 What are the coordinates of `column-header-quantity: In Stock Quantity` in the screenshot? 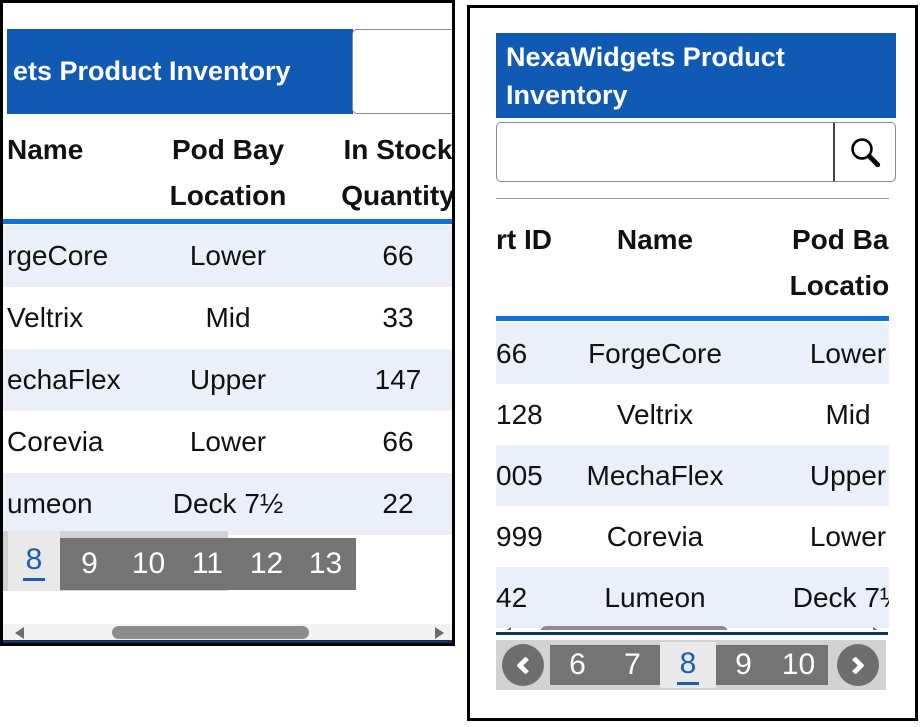 It's located at (398, 172).